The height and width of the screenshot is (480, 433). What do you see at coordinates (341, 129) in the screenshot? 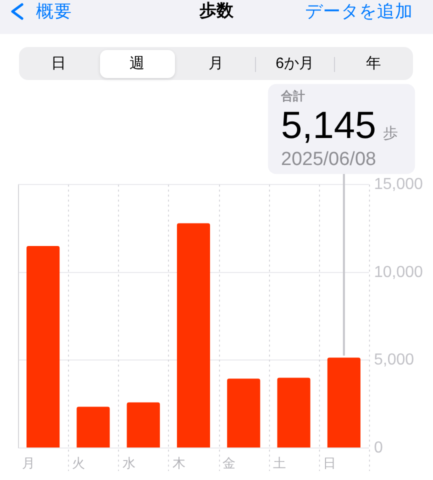
I see `callout-box: 合計 5,145 歩 2025/06/08` at bounding box center [341, 129].